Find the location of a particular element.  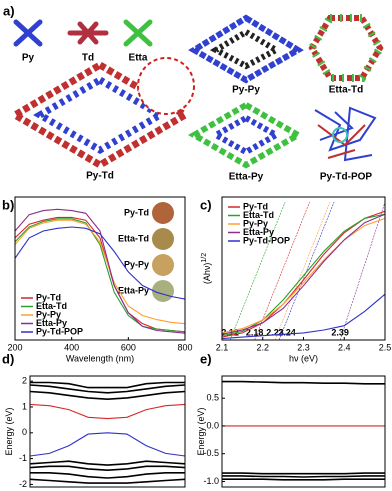

x-tick-label: 800 is located at coordinates (184, 347).